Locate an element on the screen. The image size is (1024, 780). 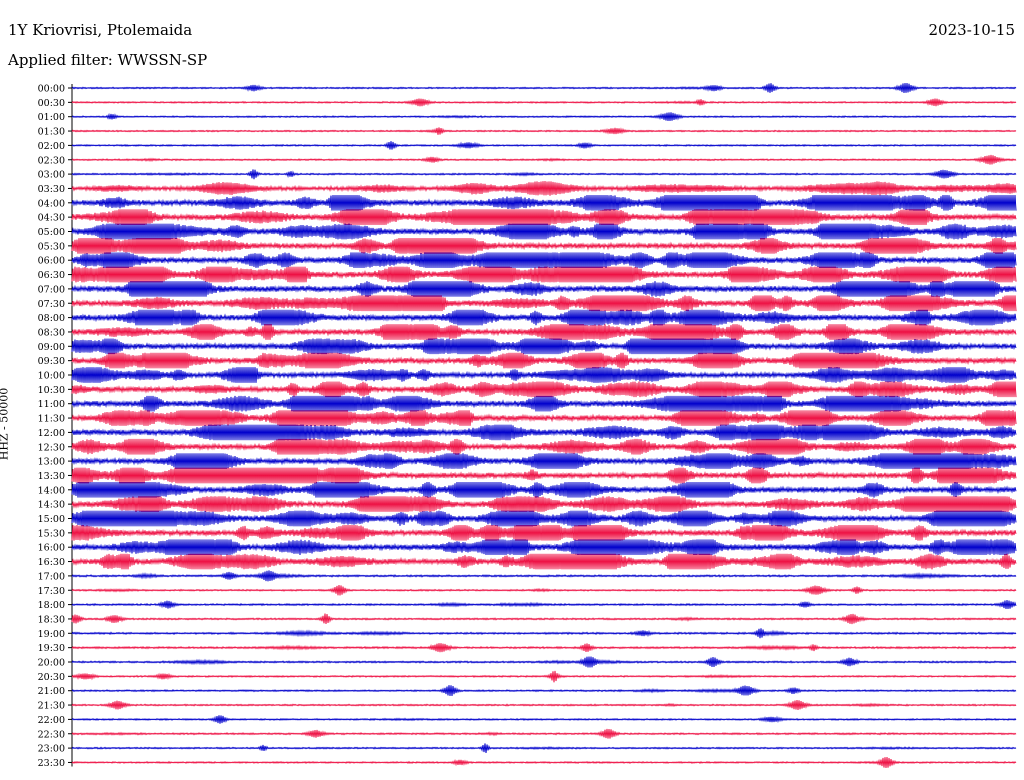
time-tick-label: 14:30 is located at coordinates (51, 505).